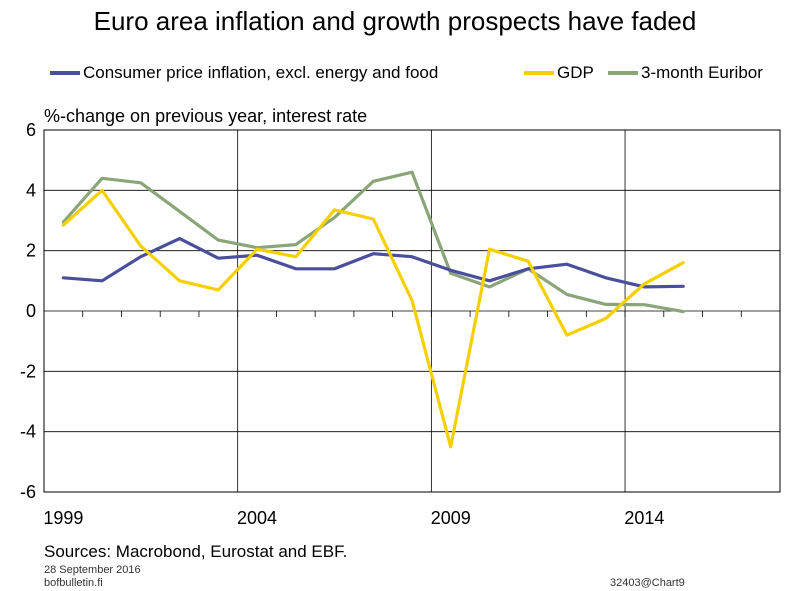  I want to click on site-name: bofbulletin.fi, so click(73, 583).